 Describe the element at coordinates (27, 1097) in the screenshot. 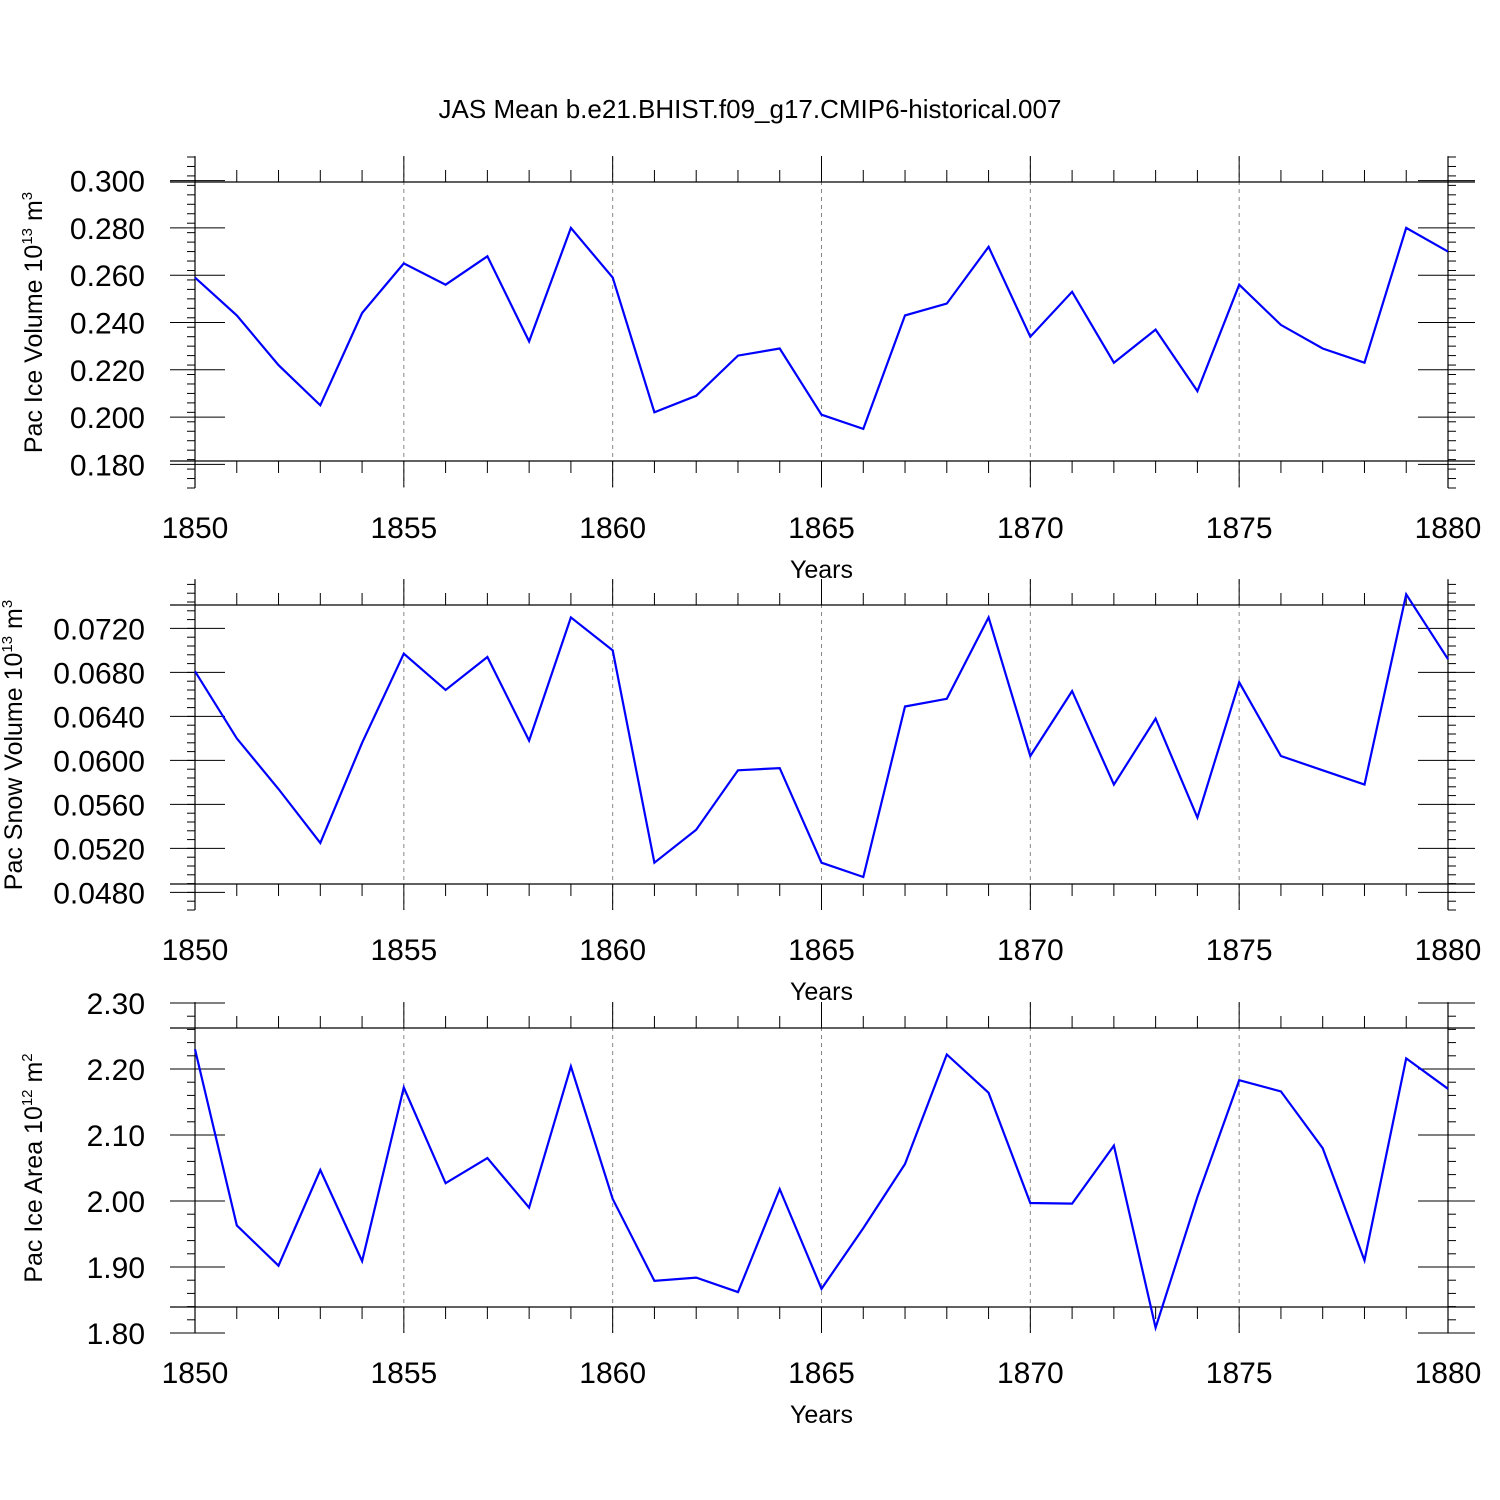

I see `y-axis-label-exp: 12` at that location.